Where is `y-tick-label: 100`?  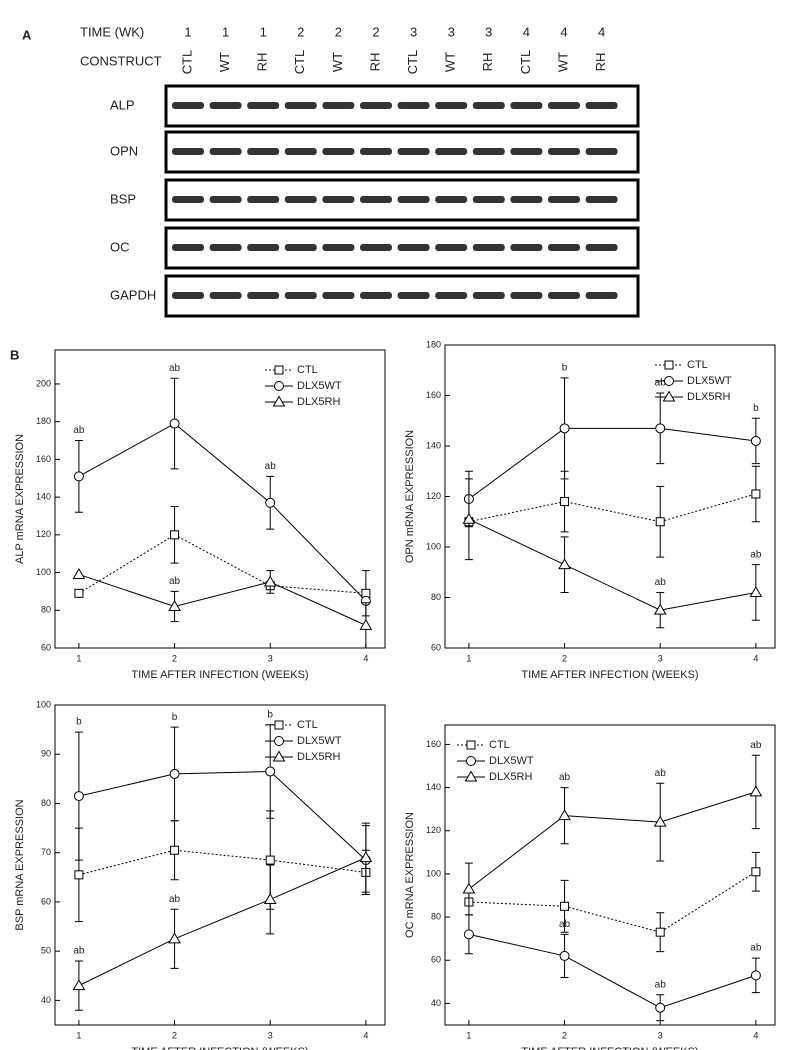
y-tick-label: 100 is located at coordinates (43, 704).